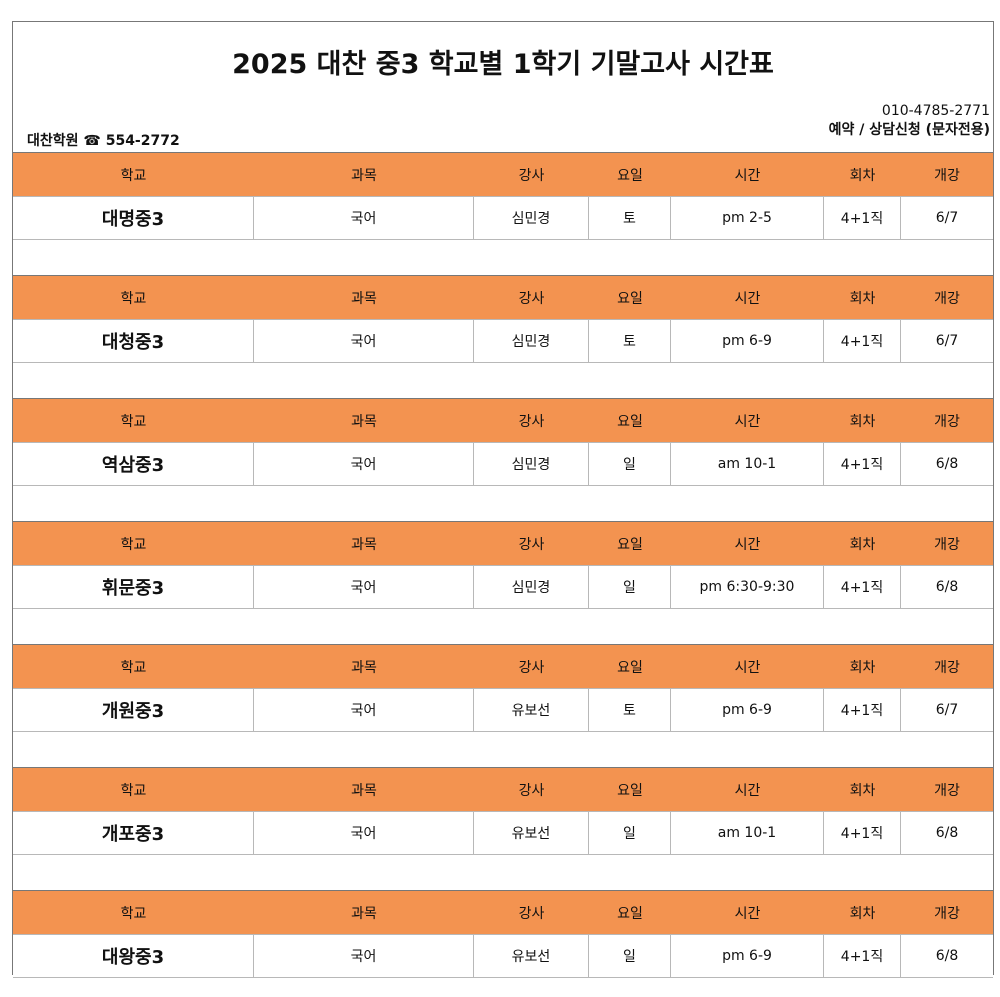  Describe the element at coordinates (133, 956) in the screenshot. I see `cell-school: 대왕중3` at that location.